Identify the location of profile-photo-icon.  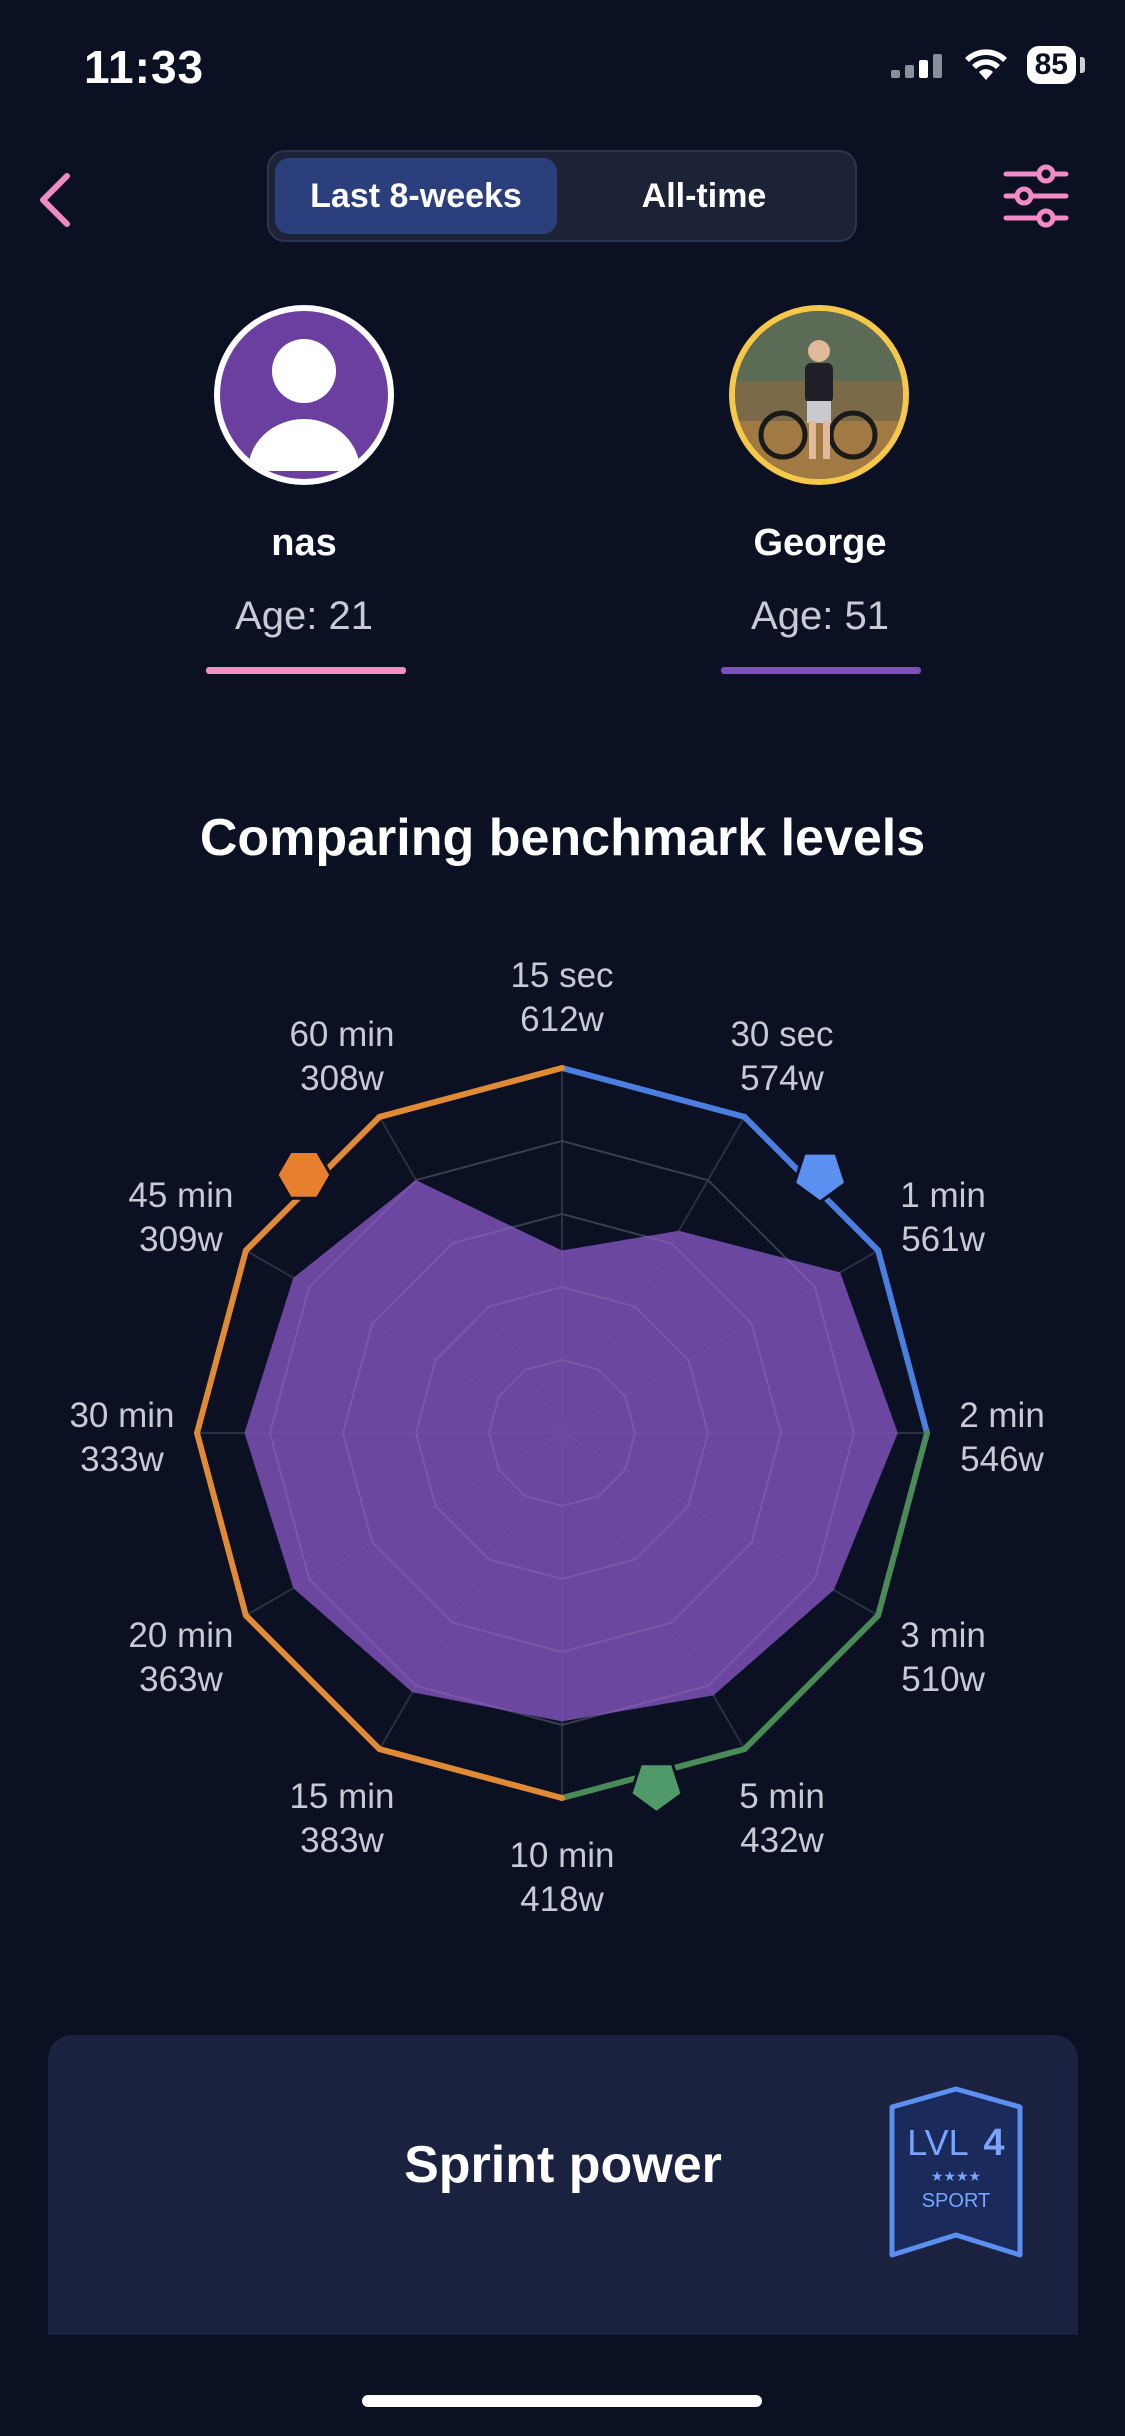
(819, 395).